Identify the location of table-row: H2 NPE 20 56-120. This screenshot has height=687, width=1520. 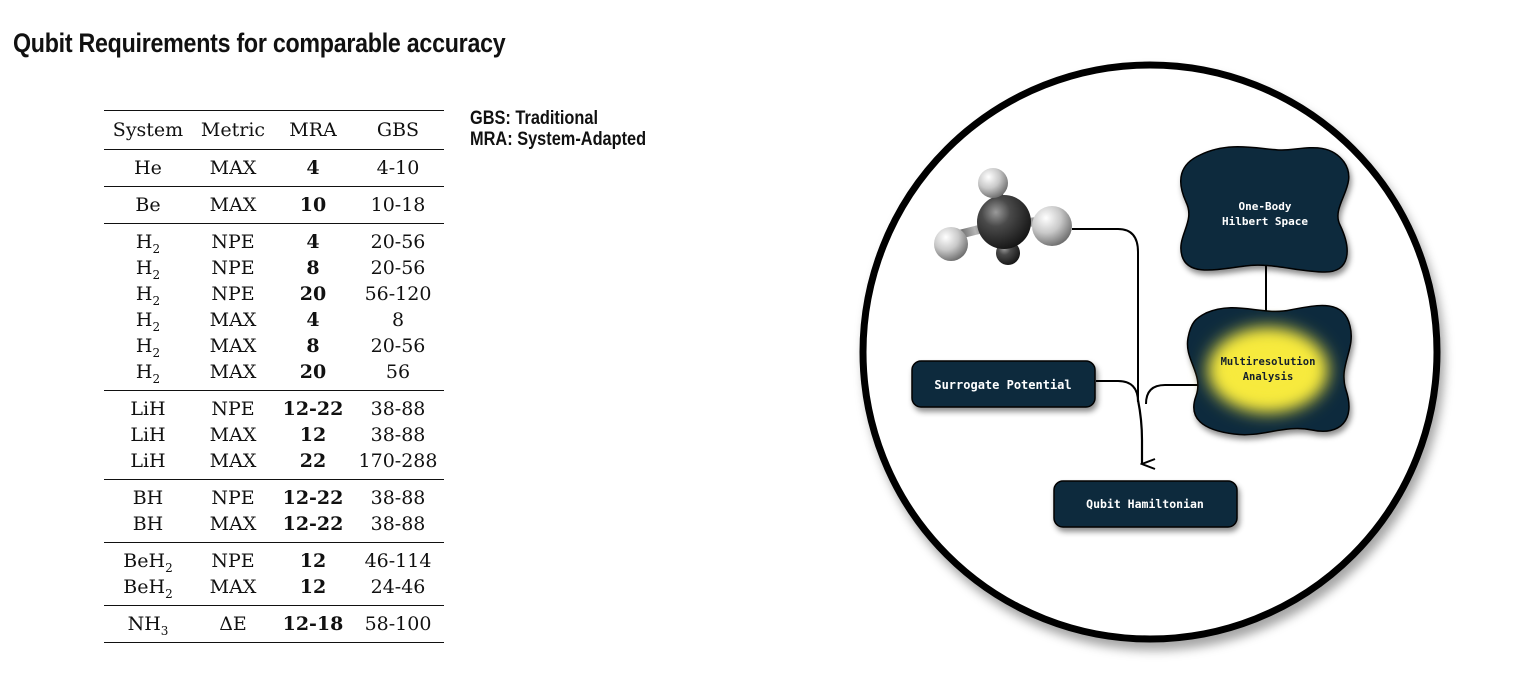
(274, 294).